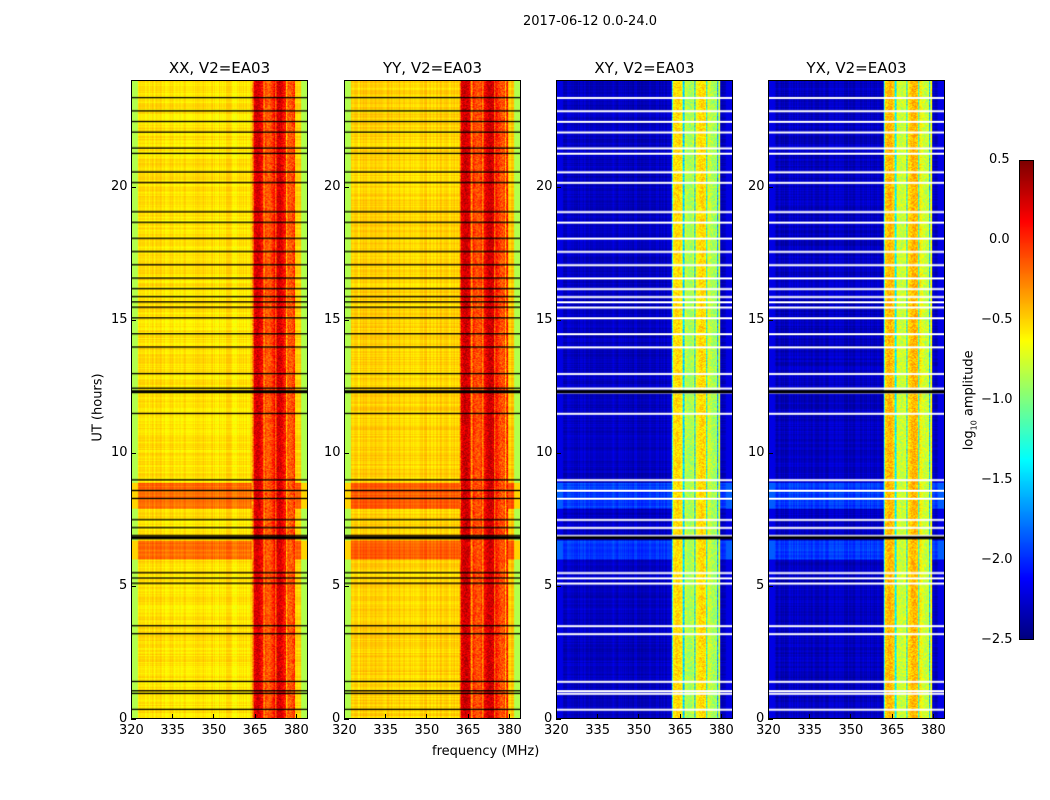  What do you see at coordinates (432, 68) in the screenshot?
I see `panel-title: YY, V2=EA03` at bounding box center [432, 68].